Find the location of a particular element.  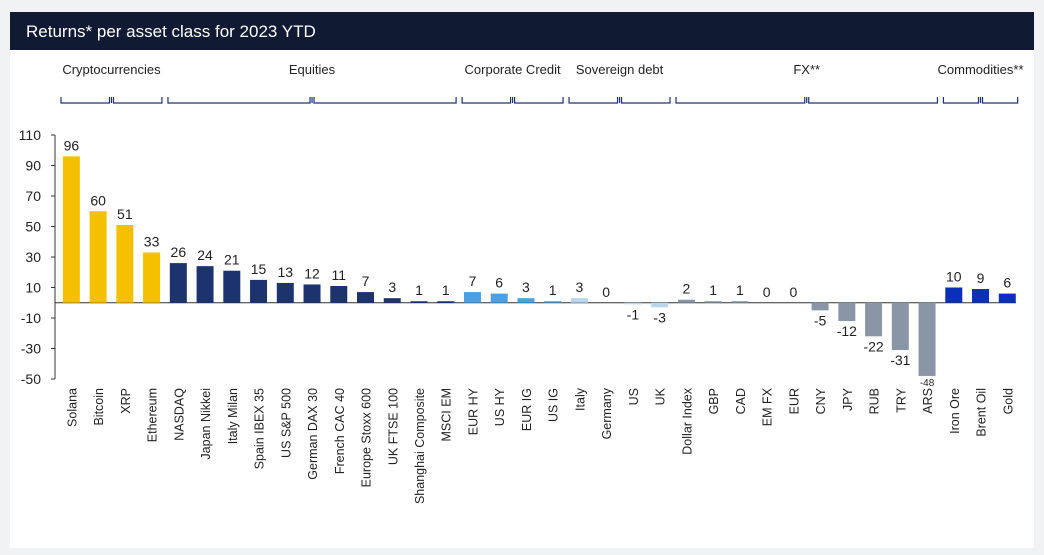

y-tick-label: 50 is located at coordinates (33, 227).